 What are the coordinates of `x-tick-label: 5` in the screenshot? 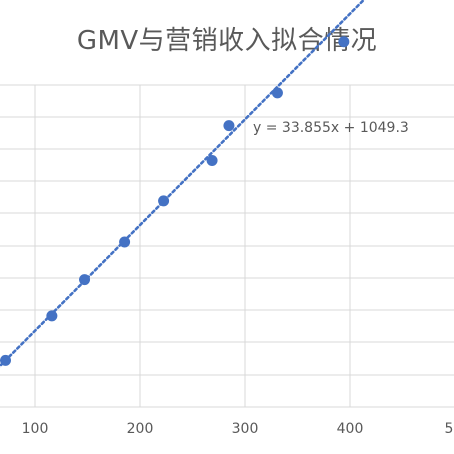 It's located at (449, 429).